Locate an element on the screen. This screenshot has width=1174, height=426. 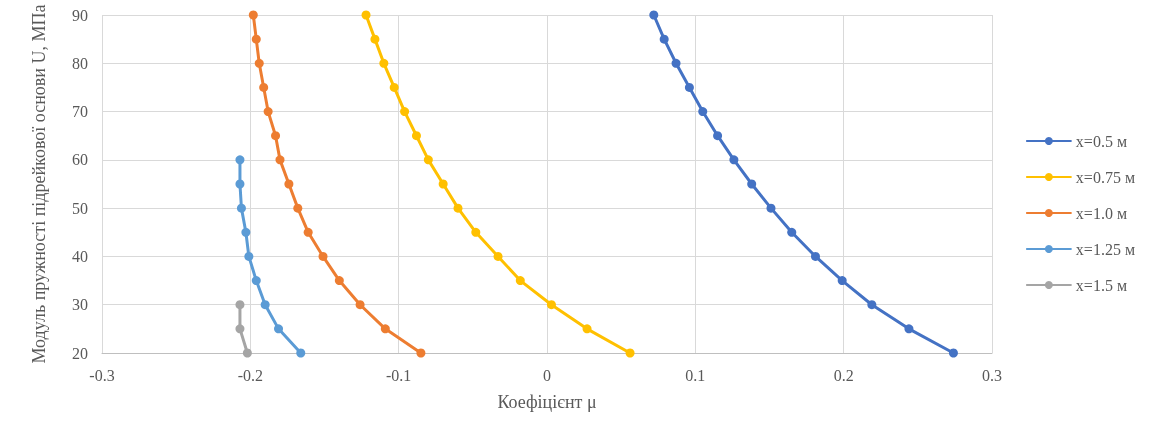
y-tick-label: 90 is located at coordinates (80, 15).